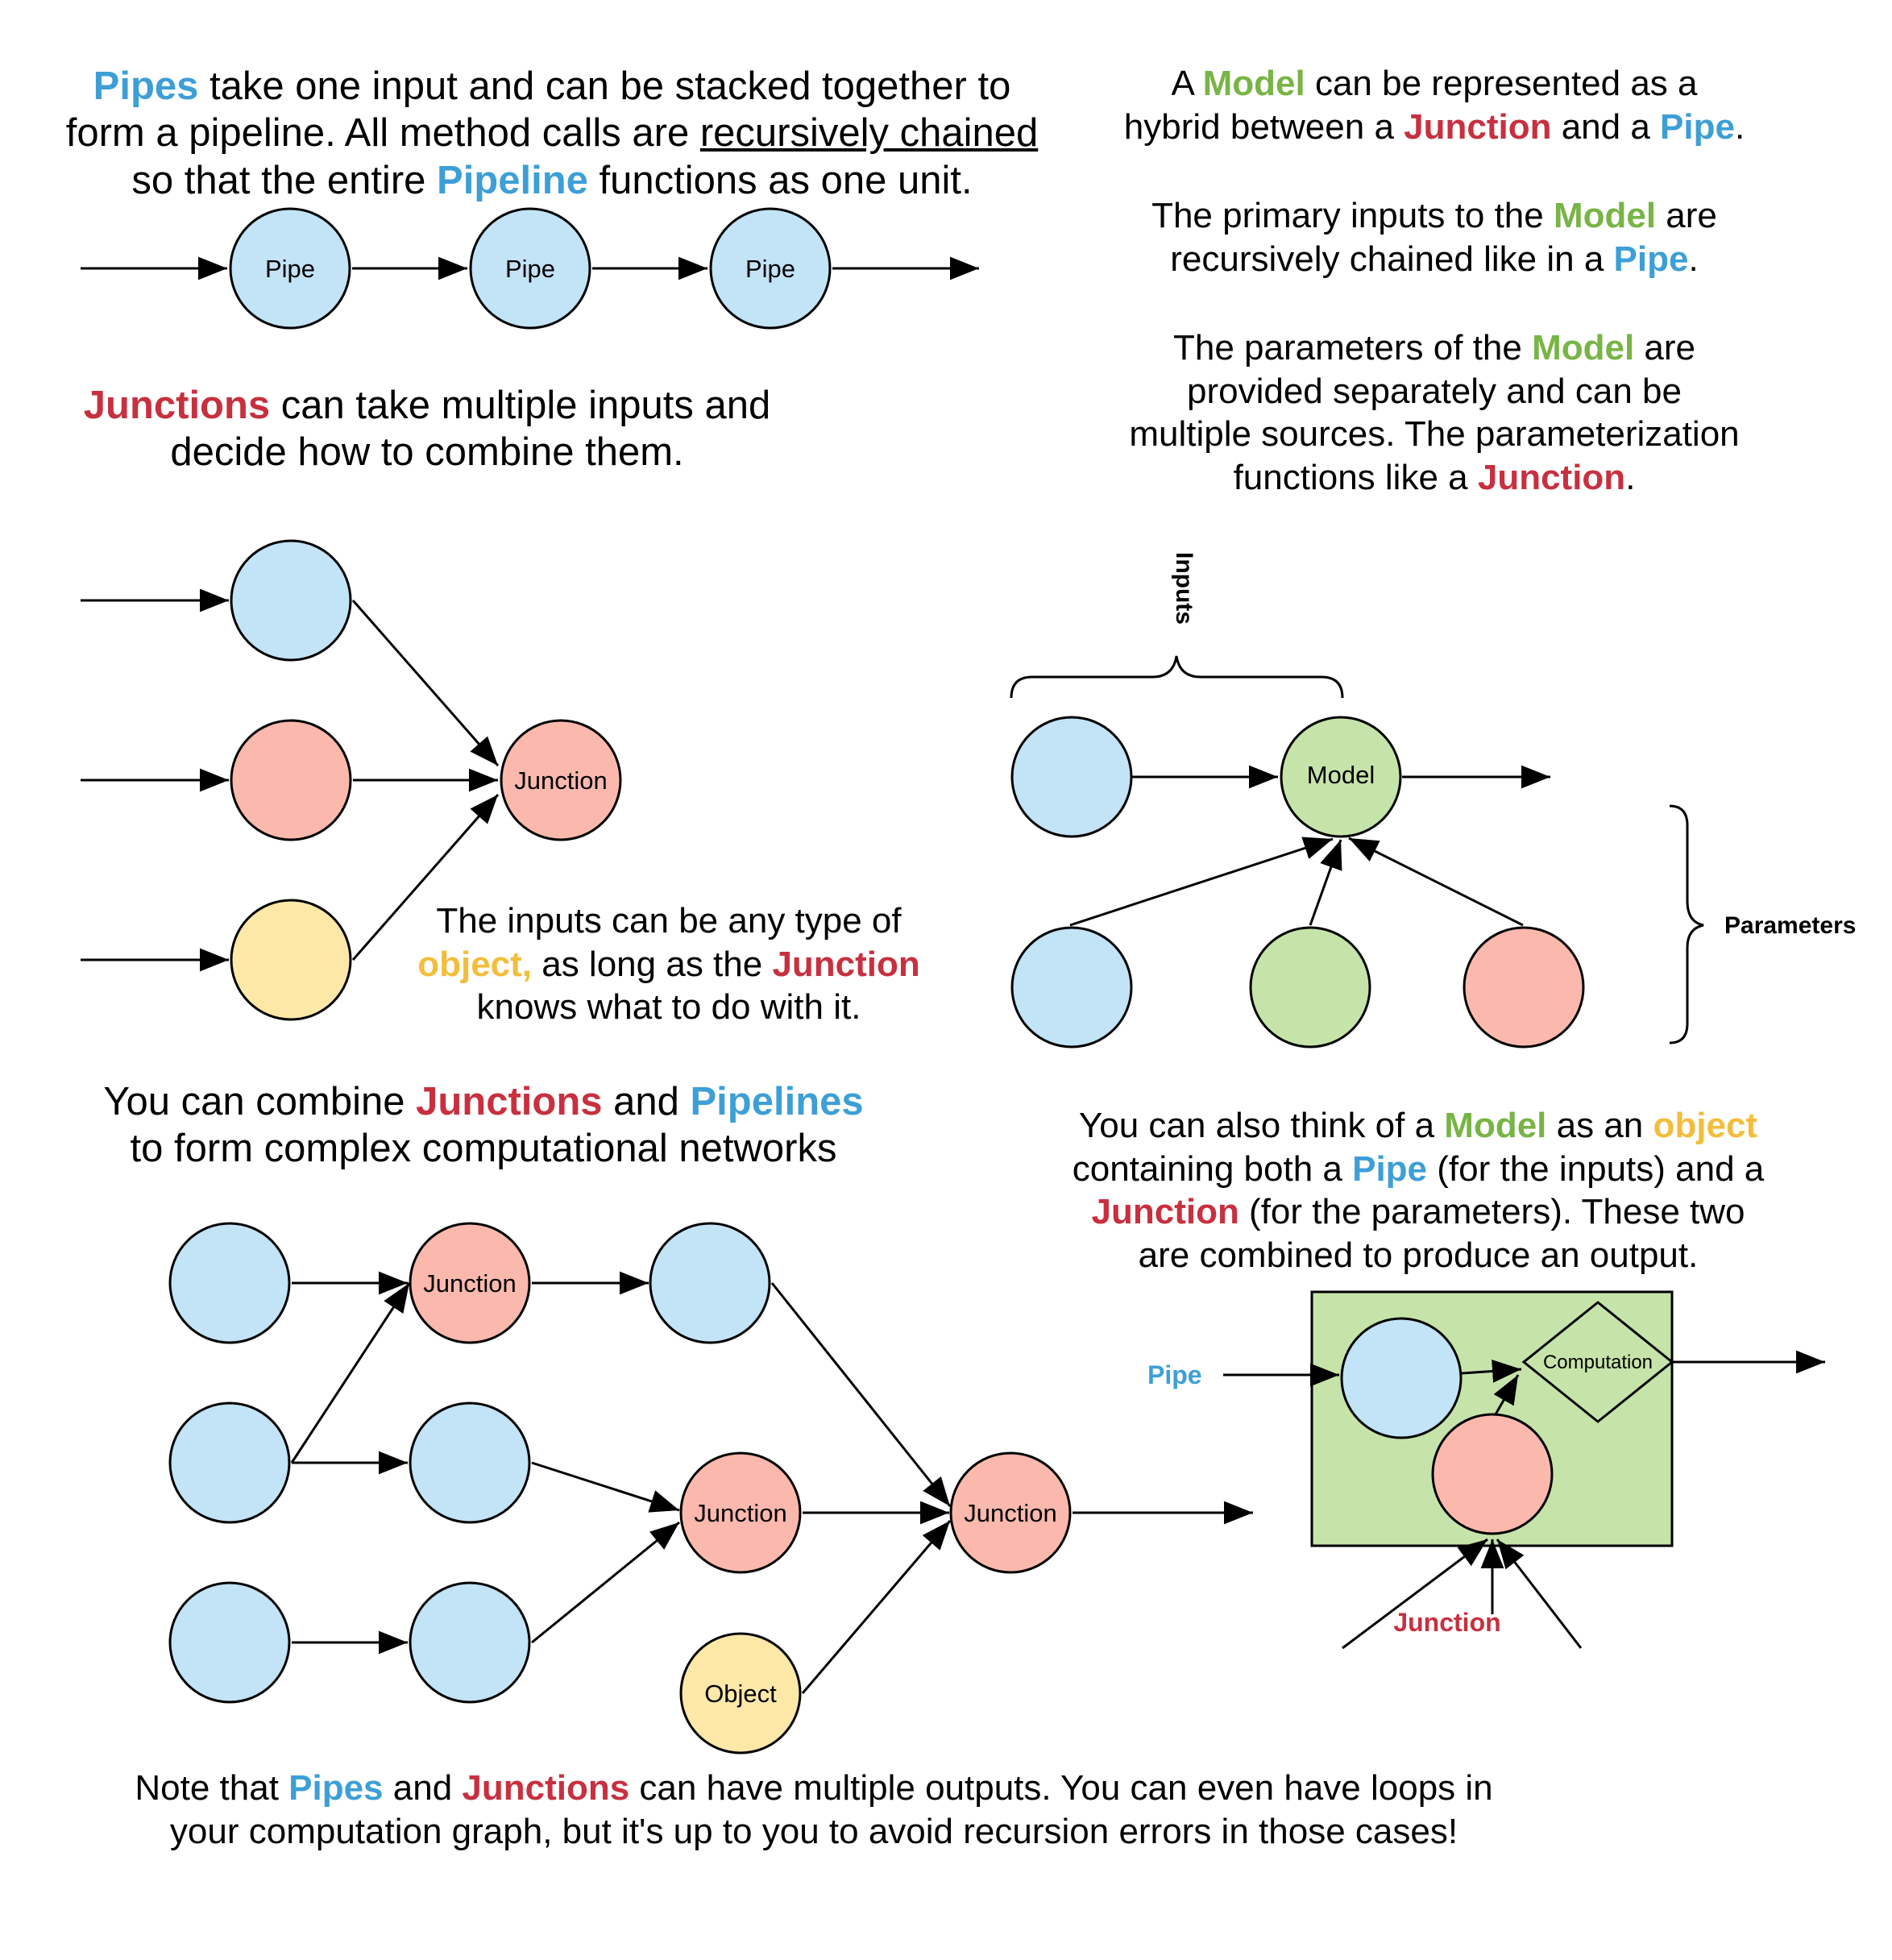  What do you see at coordinates (1174, 1375) in the screenshot?
I see `pipe-side-label: Pipe` at bounding box center [1174, 1375].